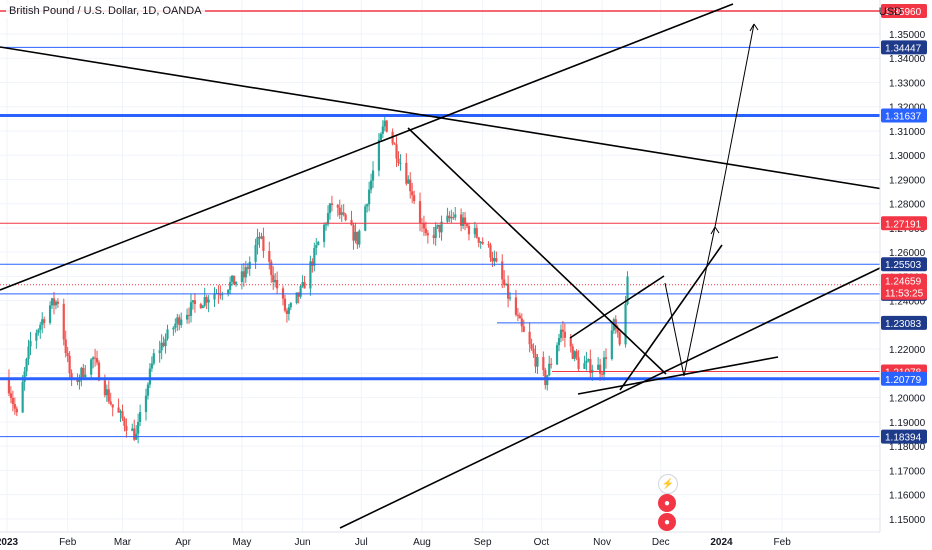 Image resolution: width=932 pixels, height=550 pixels. Describe the element at coordinates (709, 200) in the screenshot. I see `projection-path` at that location.